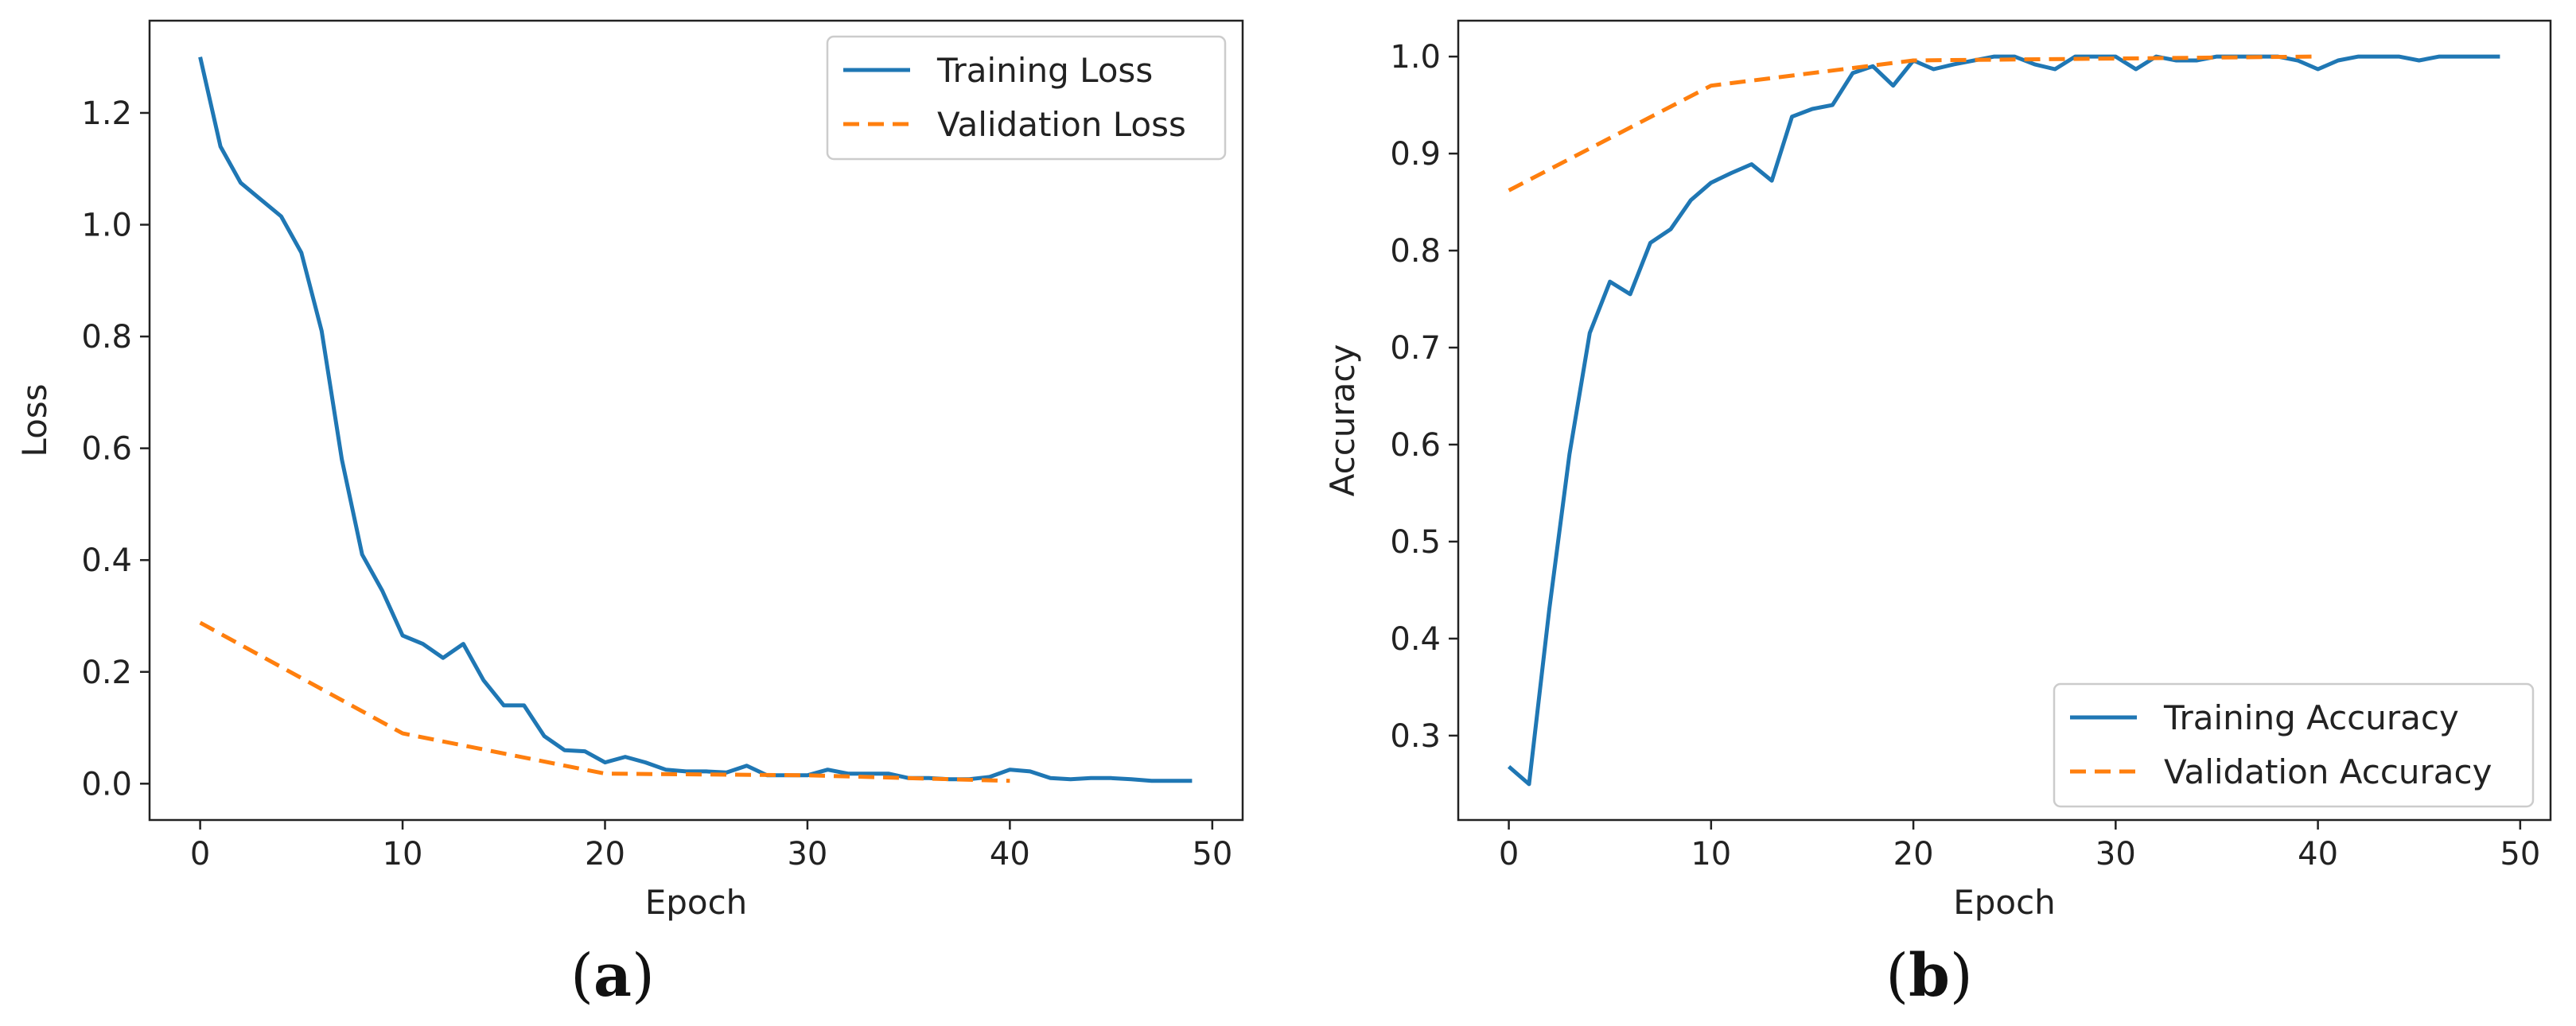  Describe the element at coordinates (1416, 736) in the screenshot. I see `y-tick-label: 0.3` at that location.